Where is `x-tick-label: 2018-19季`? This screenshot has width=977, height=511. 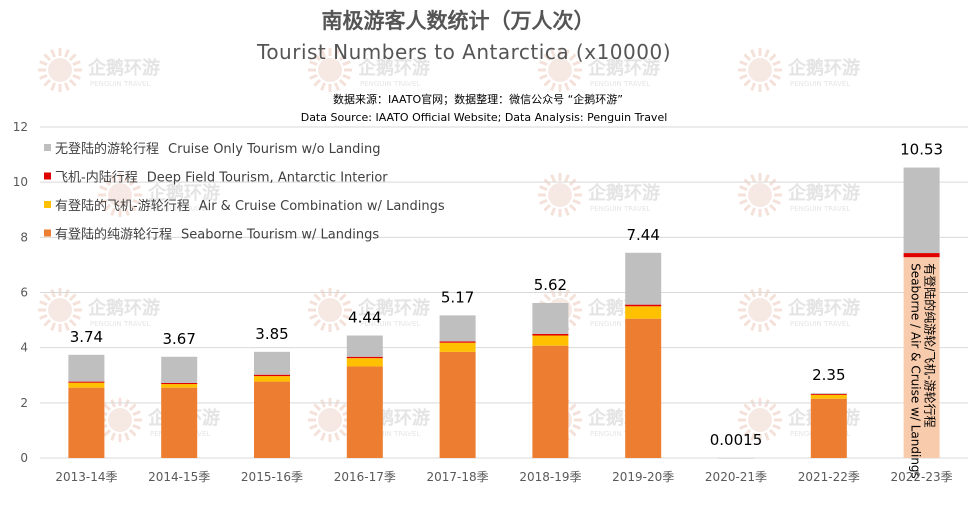
x-tick-label: 2018-19季 is located at coordinates (550, 477).